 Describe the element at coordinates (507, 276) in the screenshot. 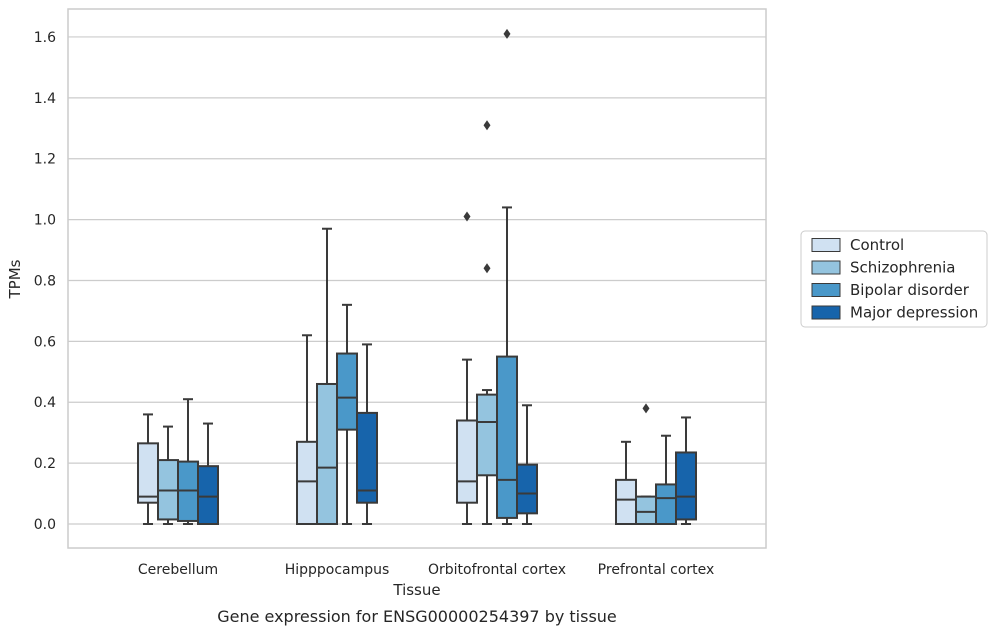

I see `box-group-bipolar-disorder-orbitofrontal-cortex` at that location.